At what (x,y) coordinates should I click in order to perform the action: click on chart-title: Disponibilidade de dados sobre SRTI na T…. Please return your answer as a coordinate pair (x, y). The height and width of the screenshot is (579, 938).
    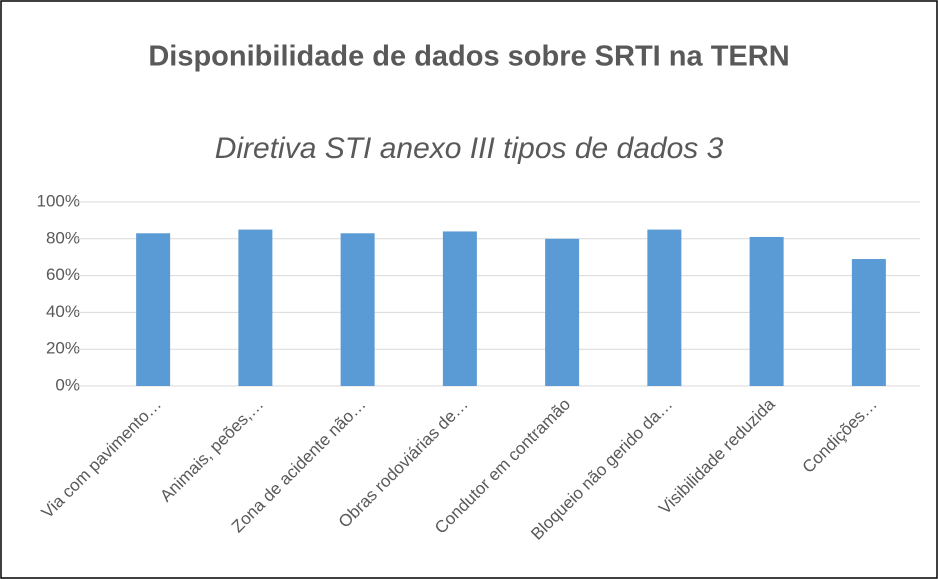
    Looking at the image, I should click on (468, 57).